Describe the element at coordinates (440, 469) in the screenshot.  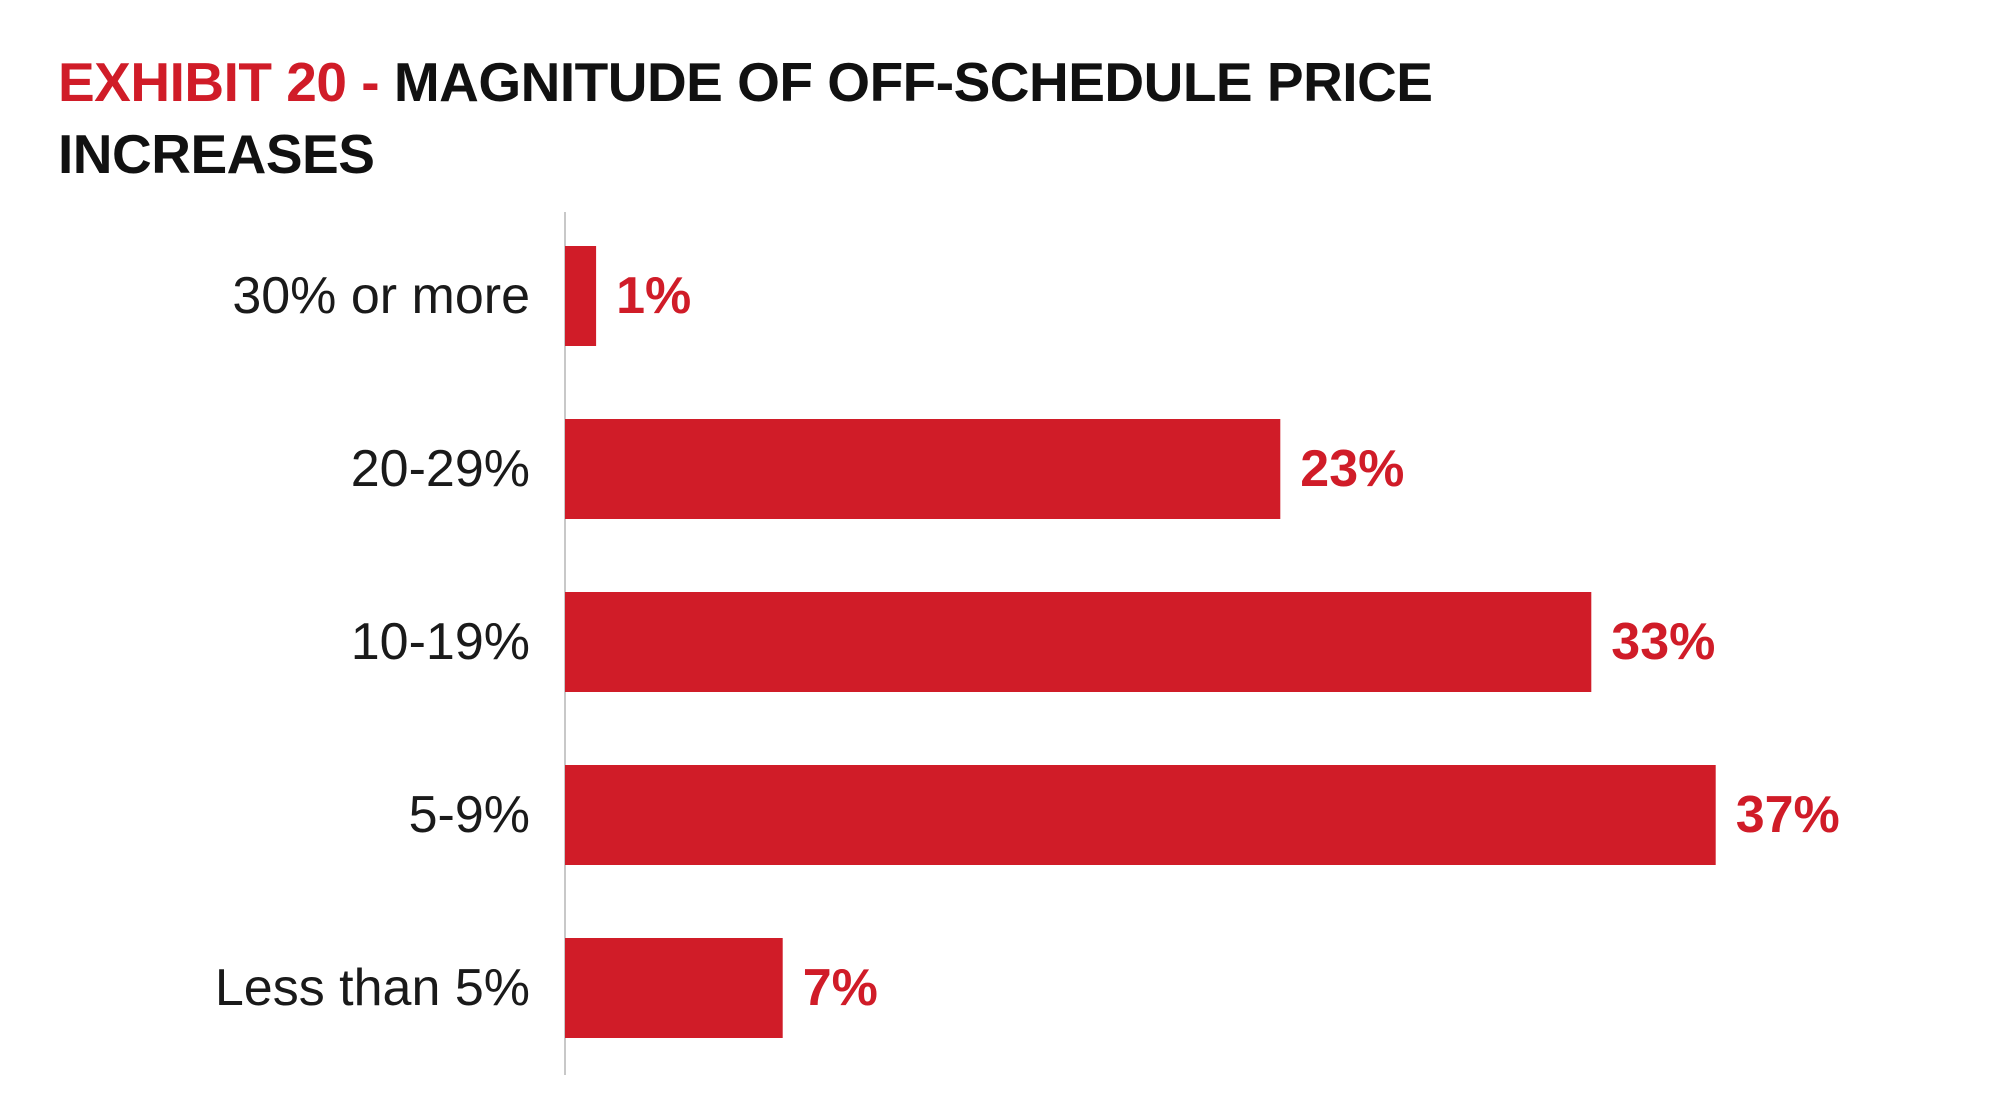
I see `category-label-1: 20-29%` at that location.